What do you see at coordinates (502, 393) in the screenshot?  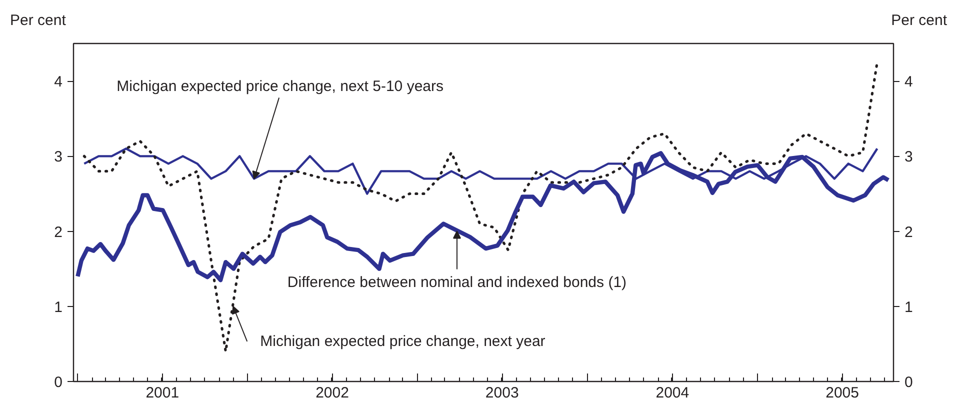 I see `x-tick-label: 2003` at bounding box center [502, 393].